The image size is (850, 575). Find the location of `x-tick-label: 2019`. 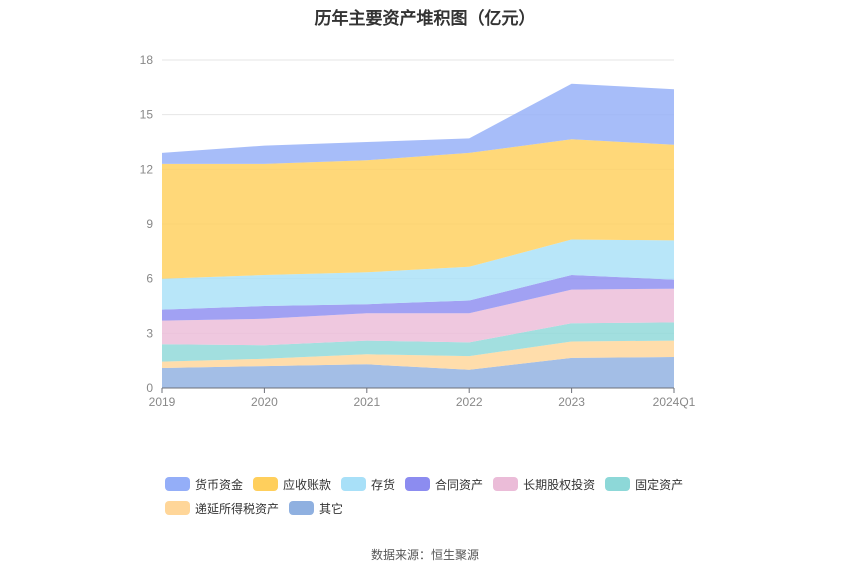

x-tick-label: 2019 is located at coordinates (162, 402).